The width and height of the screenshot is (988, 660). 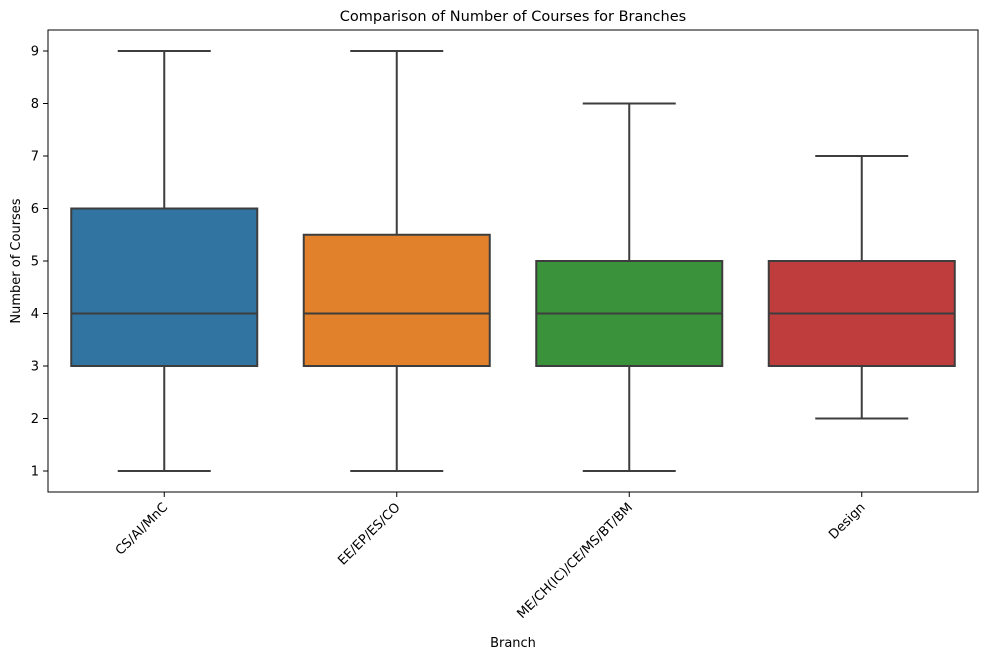 What do you see at coordinates (513, 643) in the screenshot?
I see `x-axis-label: Branch` at bounding box center [513, 643].